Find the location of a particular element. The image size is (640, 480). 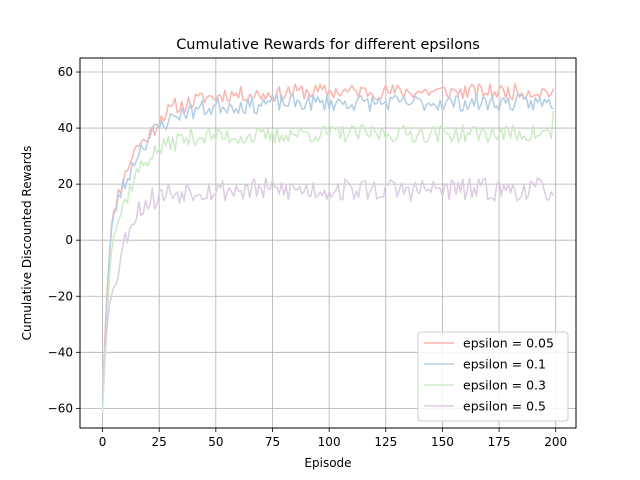

y-axis-label: Cumulative Discounted Rewards is located at coordinates (27, 243).